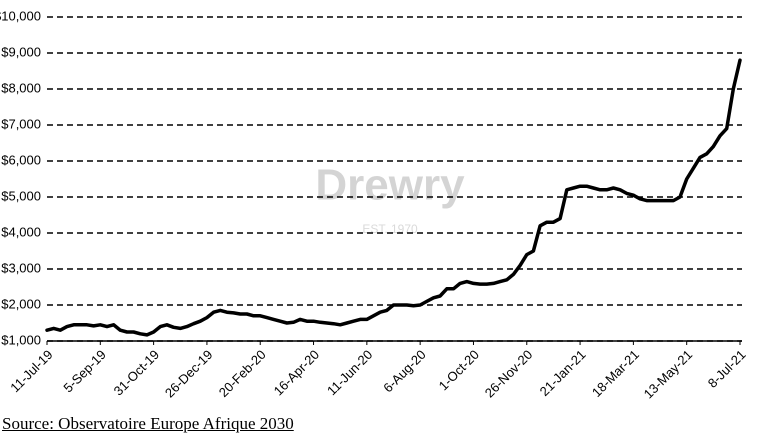 This screenshot has height=437, width=768. What do you see at coordinates (21, 123) in the screenshot?
I see `y-tick-label: $7,000` at bounding box center [21, 123].